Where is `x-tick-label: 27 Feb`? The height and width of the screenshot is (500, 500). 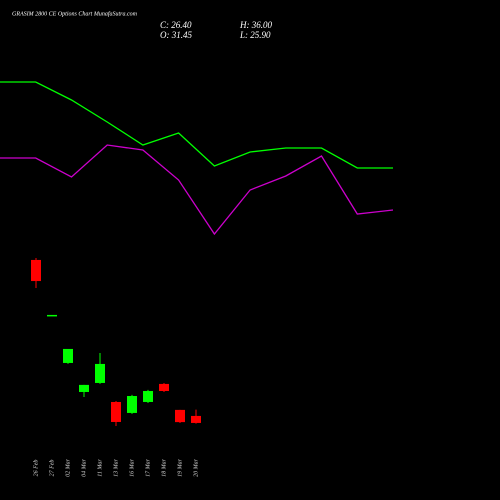
x-tick-label: 27 Feb is located at coordinates (52, 468).